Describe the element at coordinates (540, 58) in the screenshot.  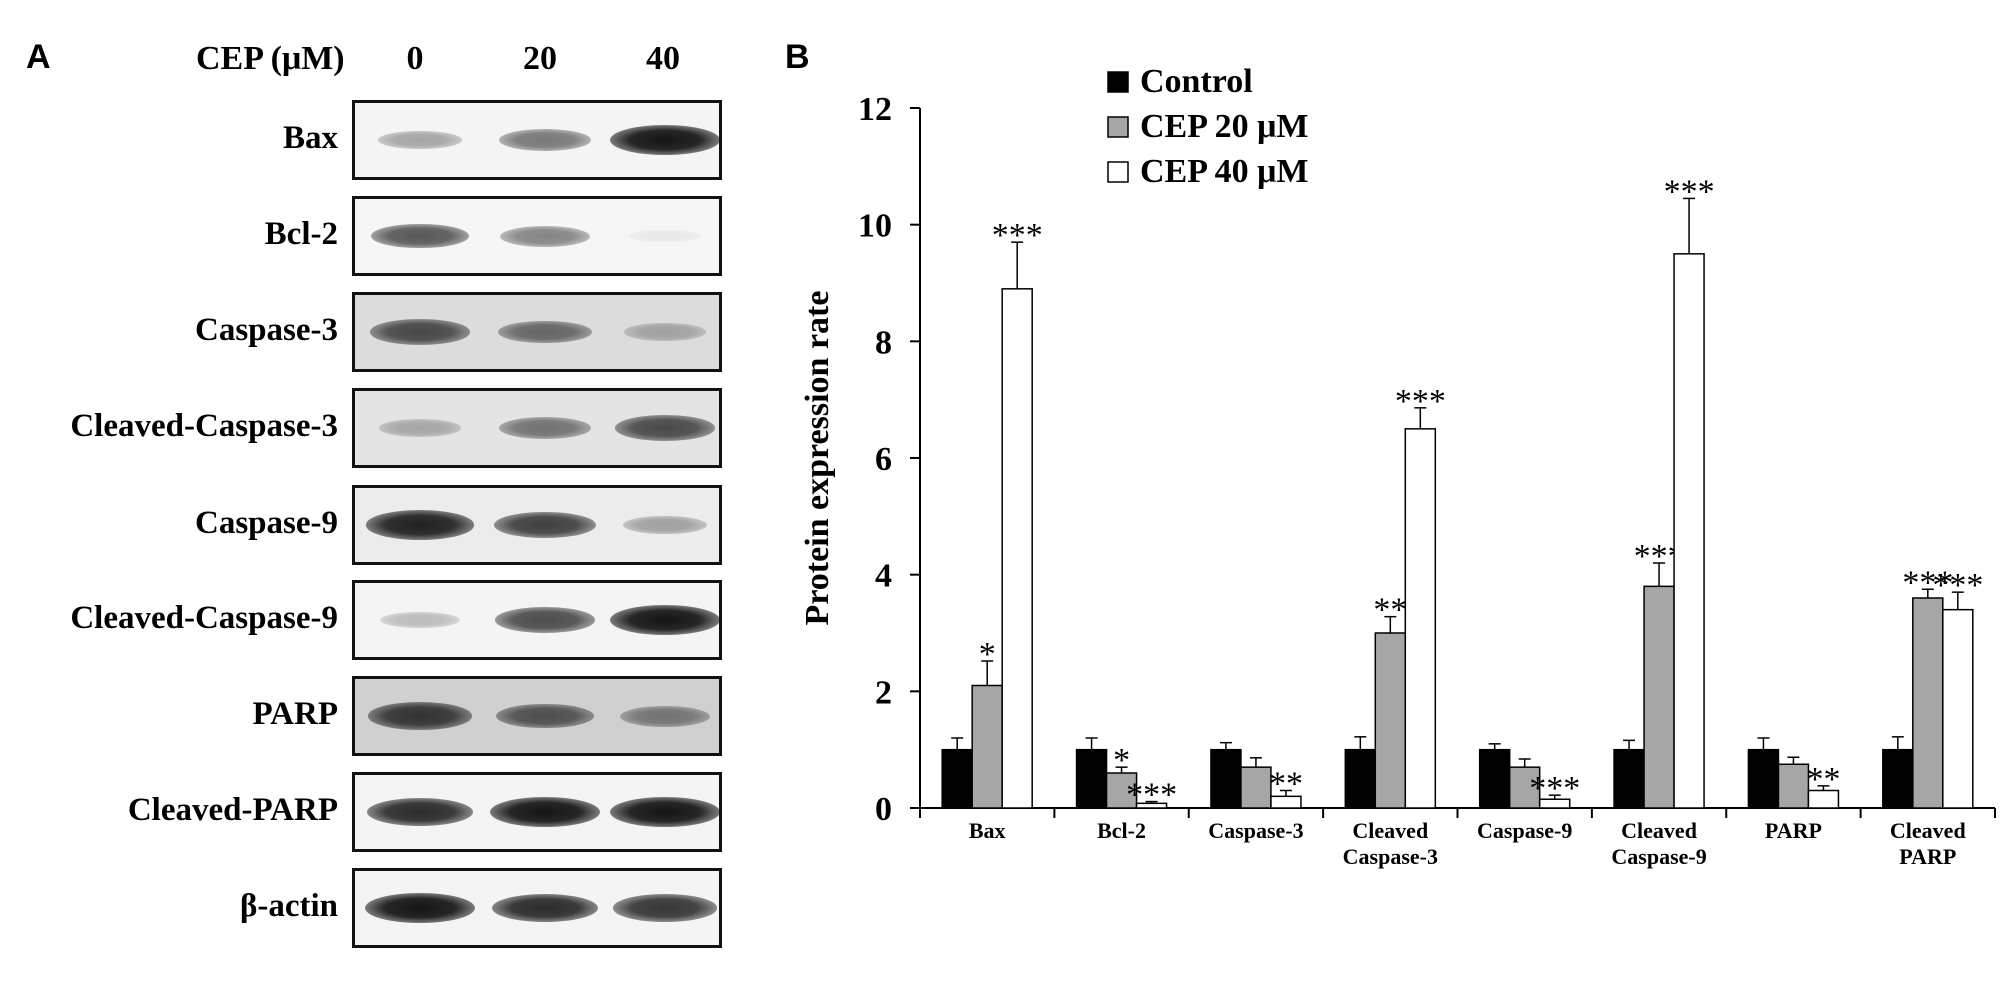
I see `lane-label-20: 20` at that location.